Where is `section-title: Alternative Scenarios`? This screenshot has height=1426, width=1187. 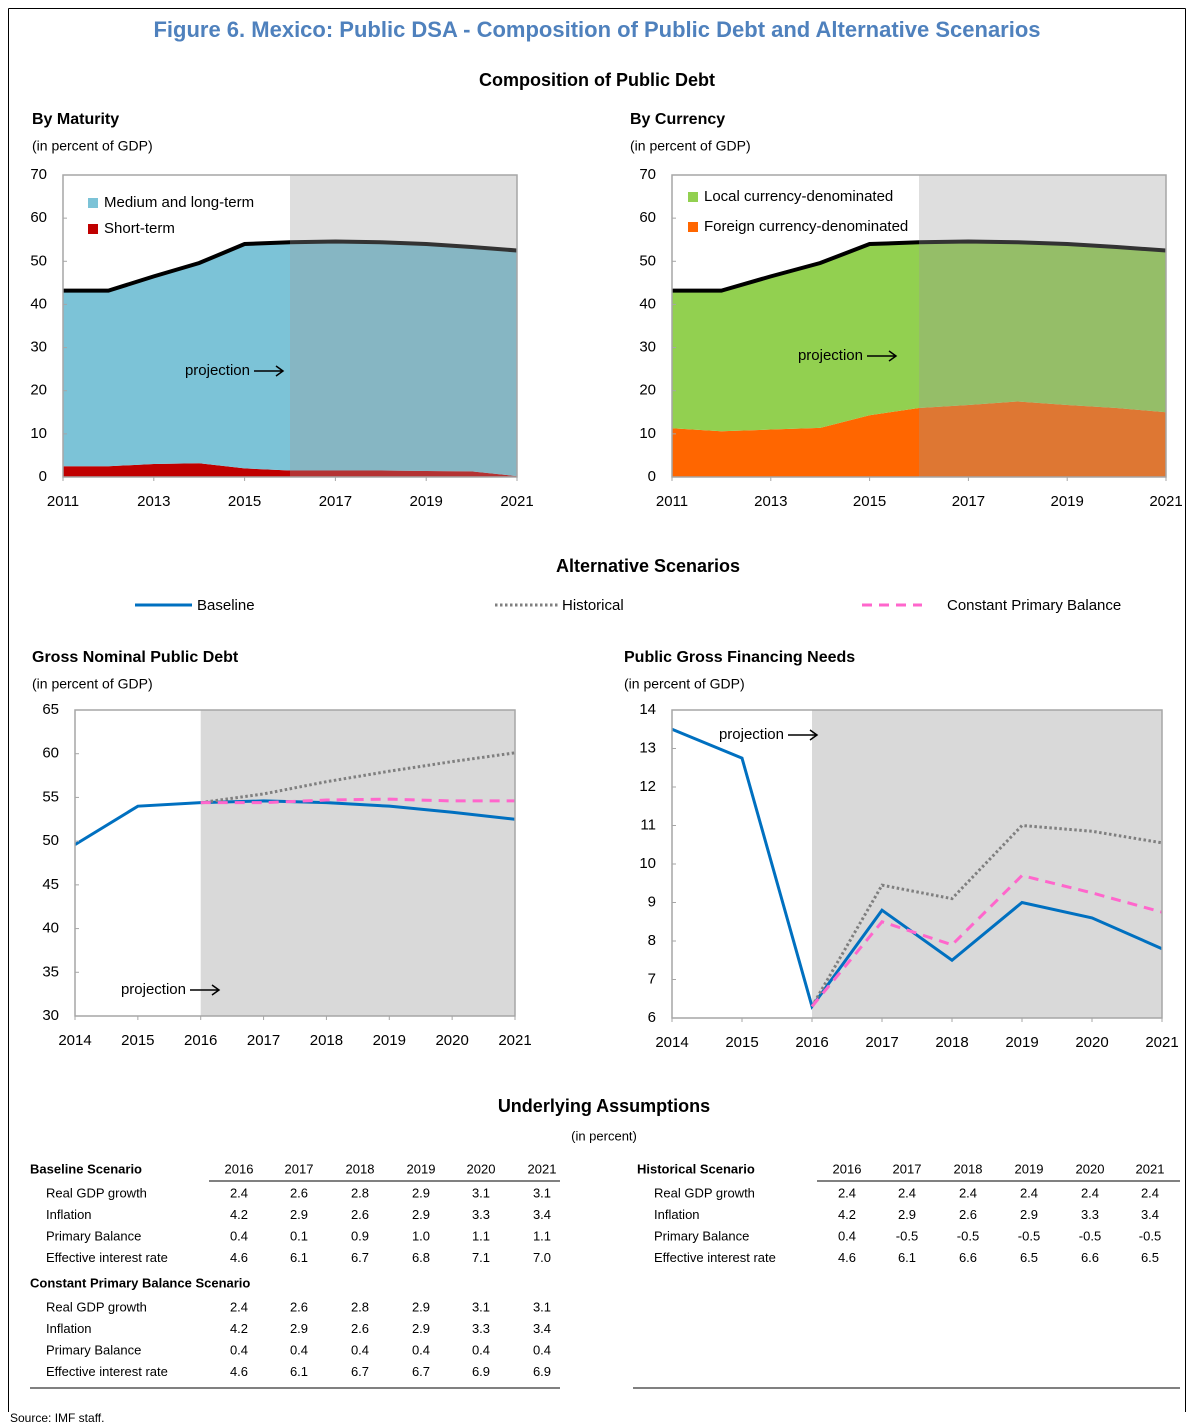 section-title: Alternative Scenarios is located at coordinates (648, 566).